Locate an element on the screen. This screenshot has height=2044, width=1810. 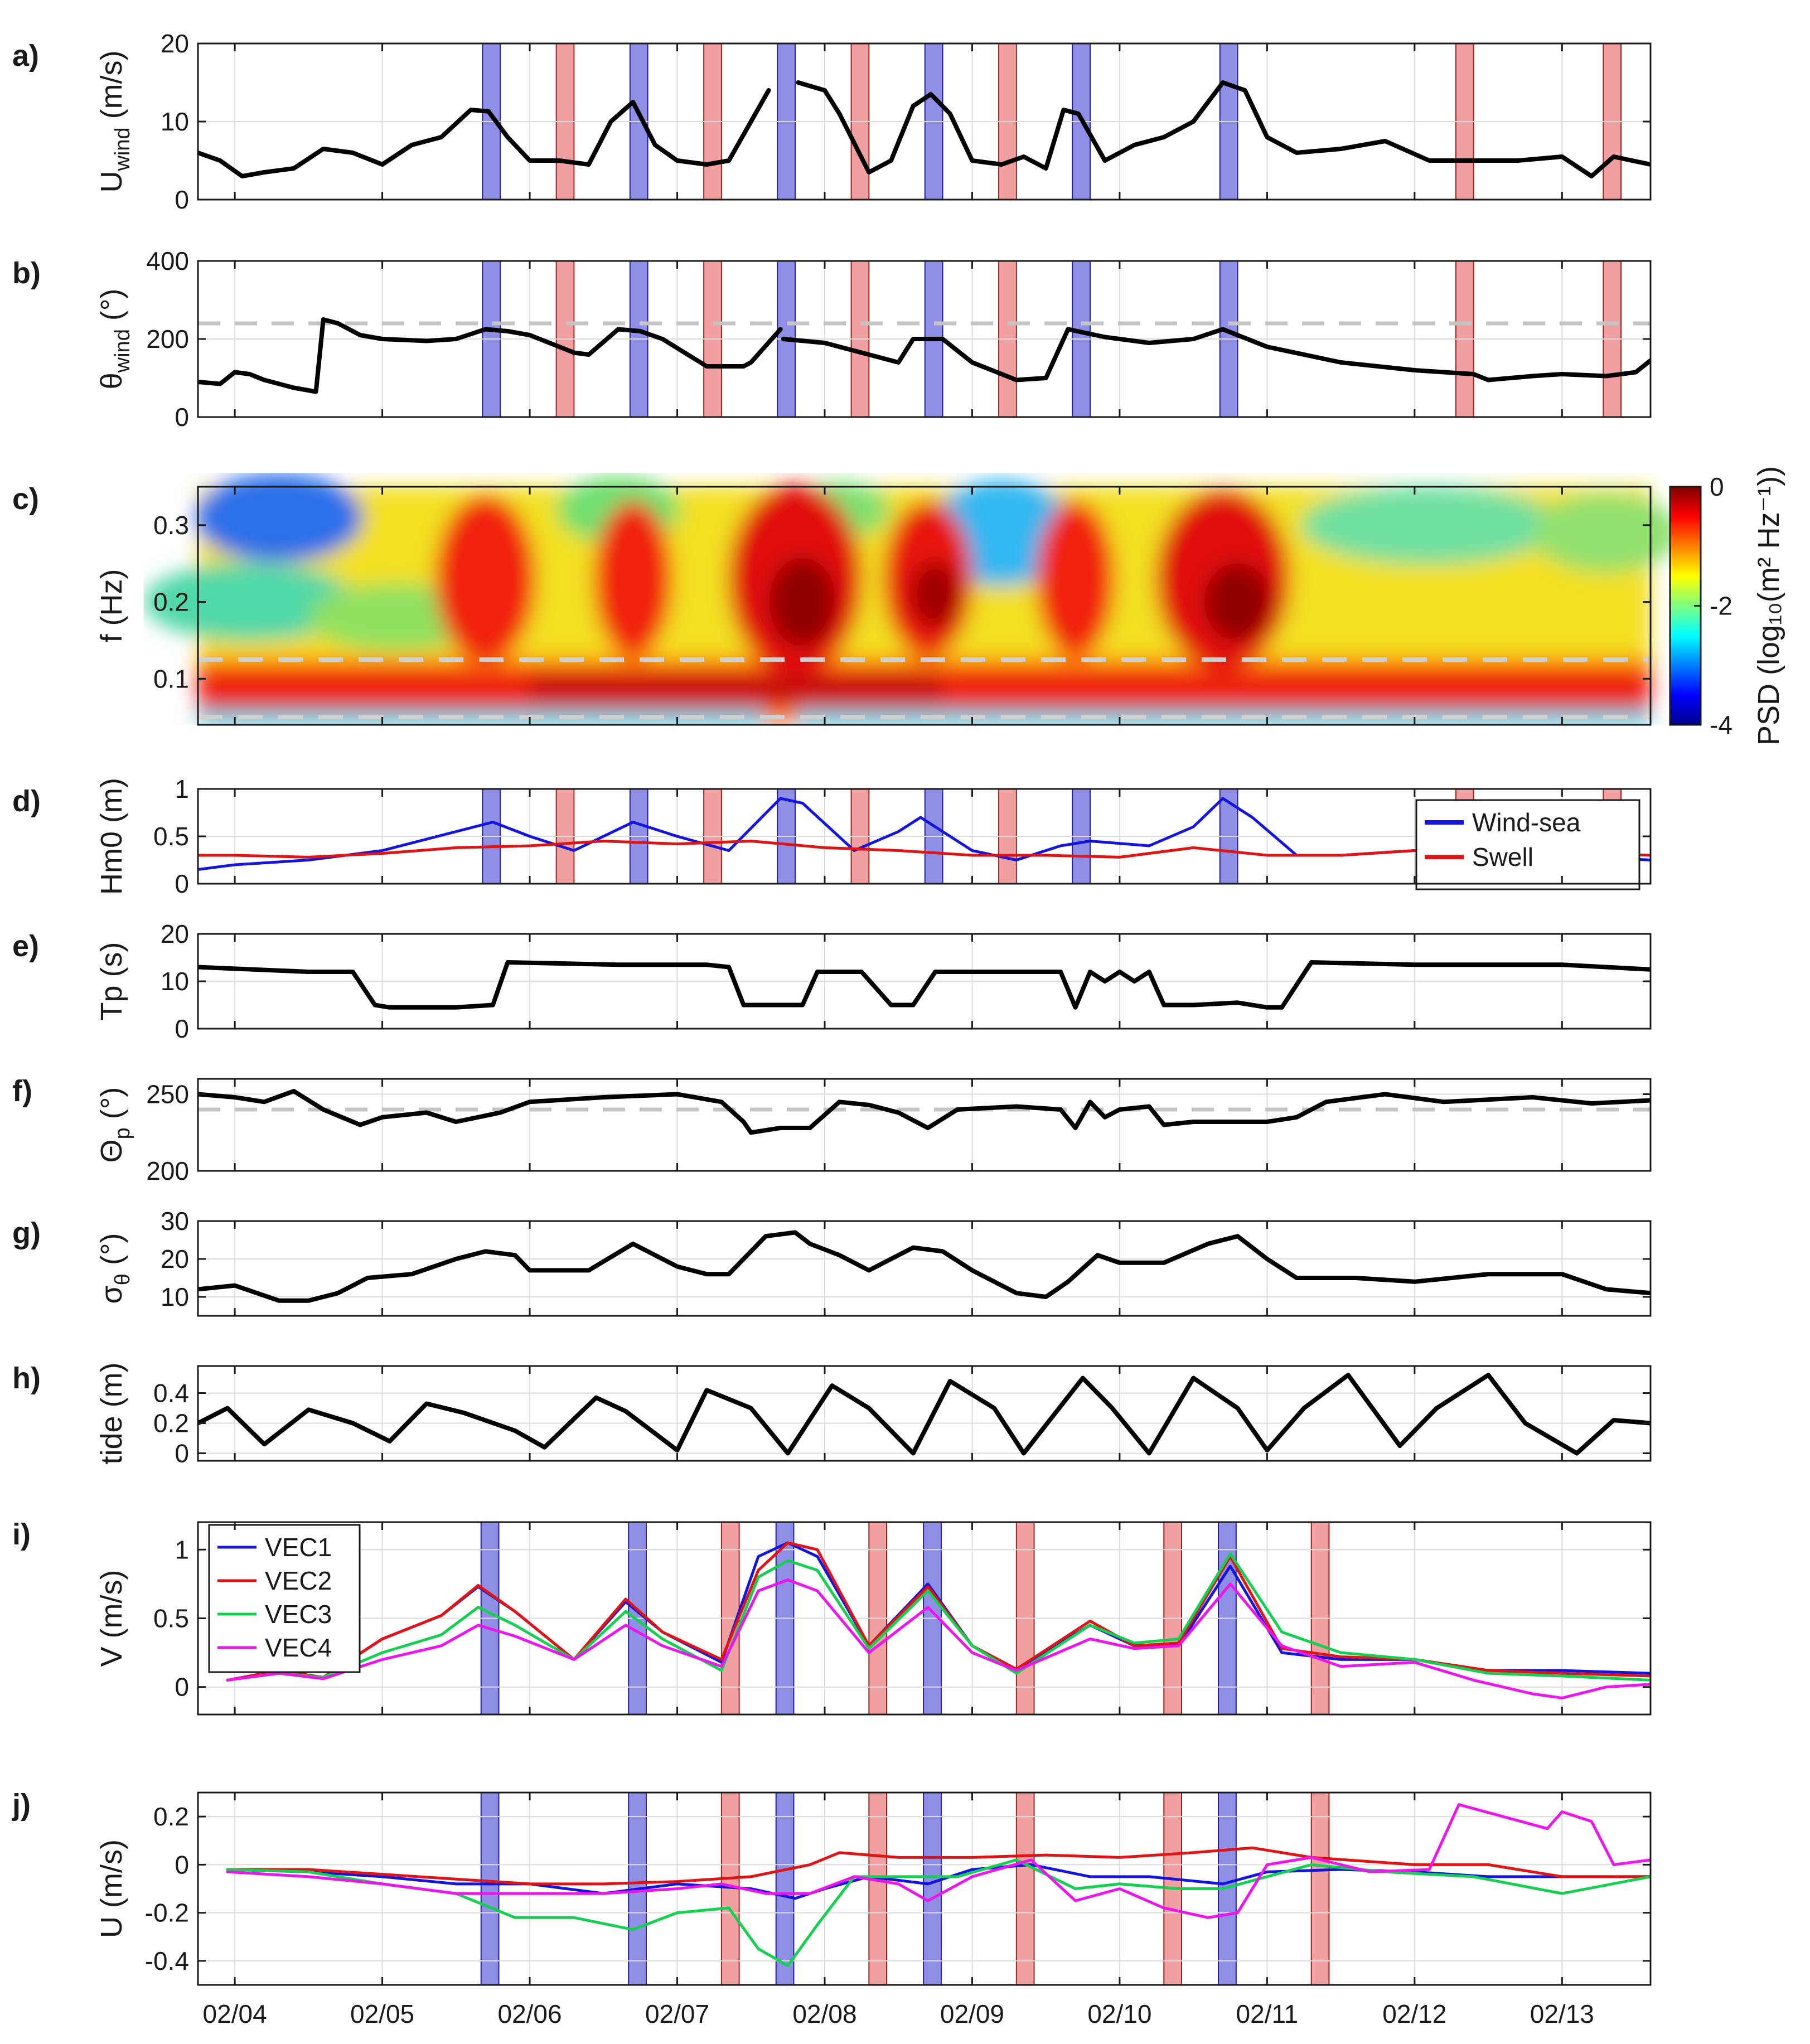
panel-a: 0 10 20 Uwind (m/s) a) is located at coordinates (832, 122).